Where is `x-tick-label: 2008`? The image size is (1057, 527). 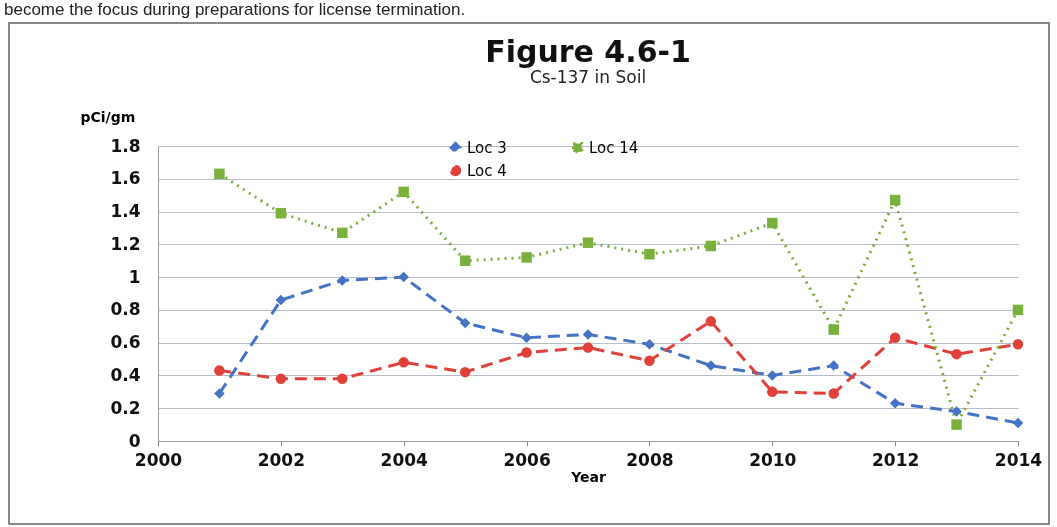 x-tick-label: 2008 is located at coordinates (650, 459).